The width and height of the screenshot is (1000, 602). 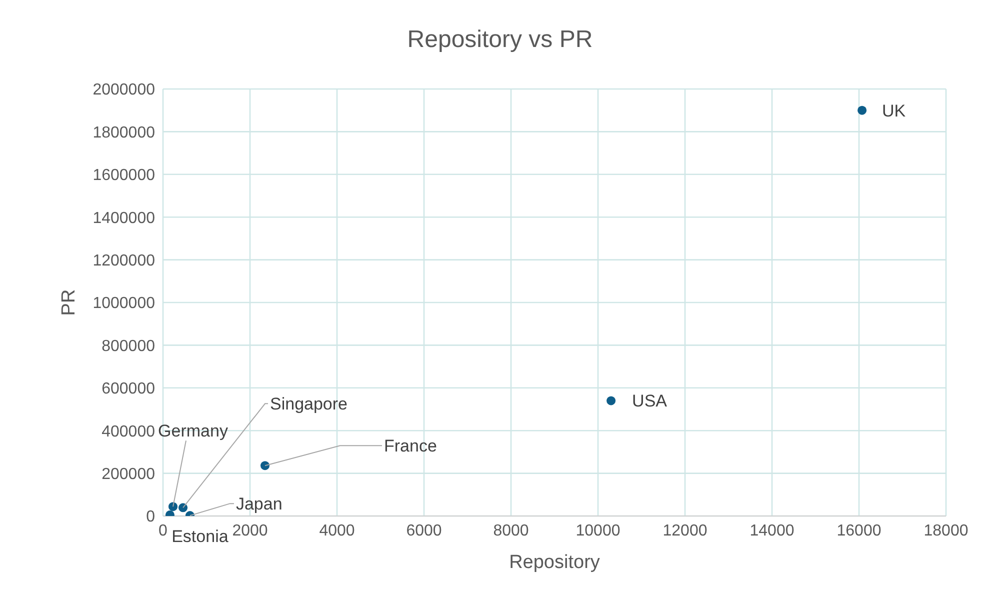 What do you see at coordinates (410, 446) in the screenshot?
I see `annotation: France` at bounding box center [410, 446].